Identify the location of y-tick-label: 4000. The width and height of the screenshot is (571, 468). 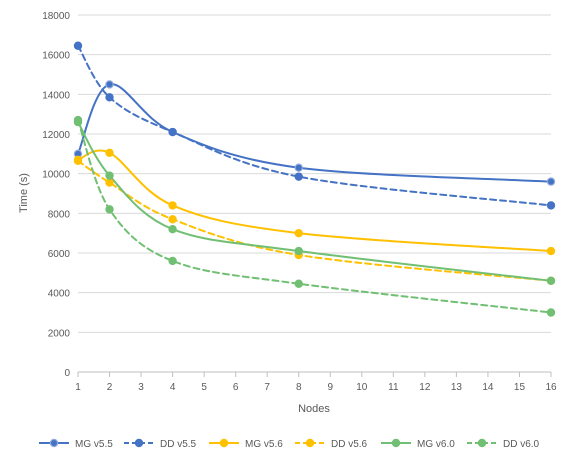
(59, 294).